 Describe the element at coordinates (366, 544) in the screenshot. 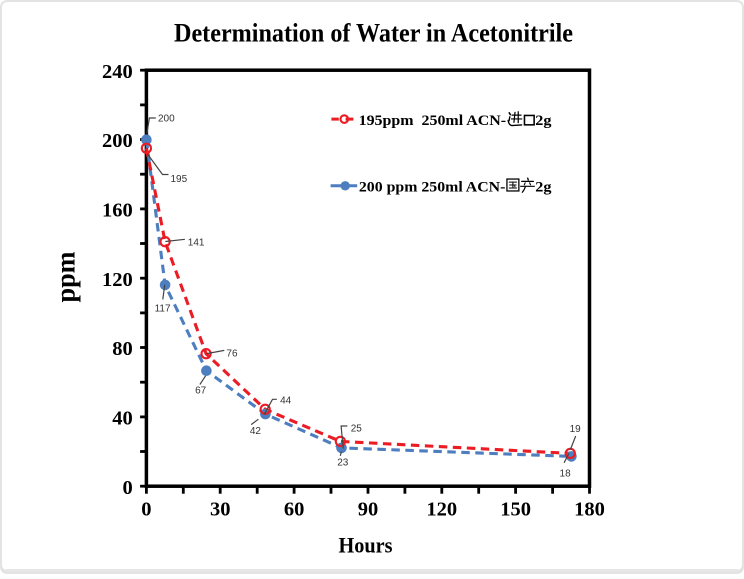

I see `svg-text: Hours` at that location.